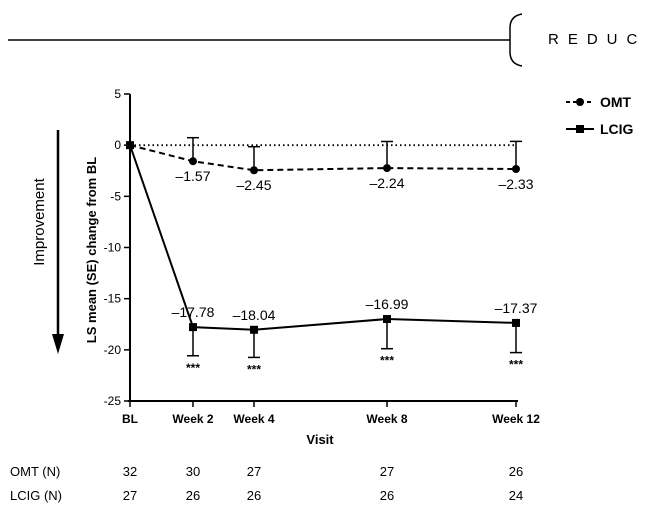 The height and width of the screenshot is (512, 654). Describe the element at coordinates (617, 129) in the screenshot. I see `legend-lcig-label: LCIG` at that location.